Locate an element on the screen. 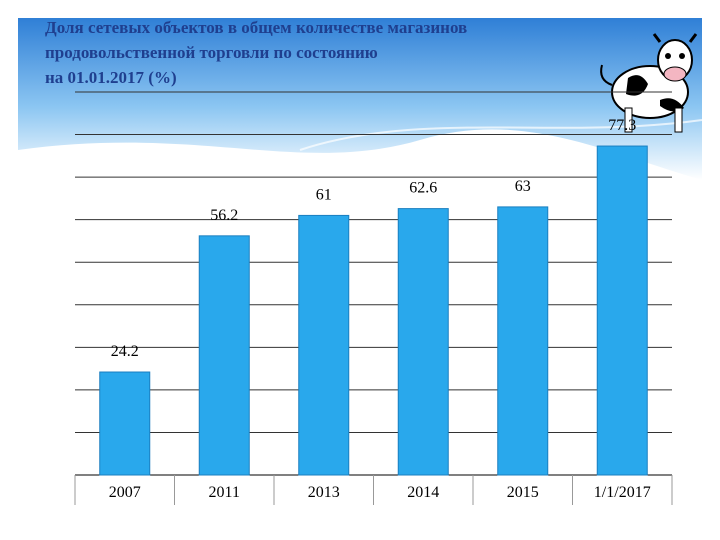 Image resolution: width=720 pixels, height=540 pixels. x-tick-label: 2014 is located at coordinates (423, 492).